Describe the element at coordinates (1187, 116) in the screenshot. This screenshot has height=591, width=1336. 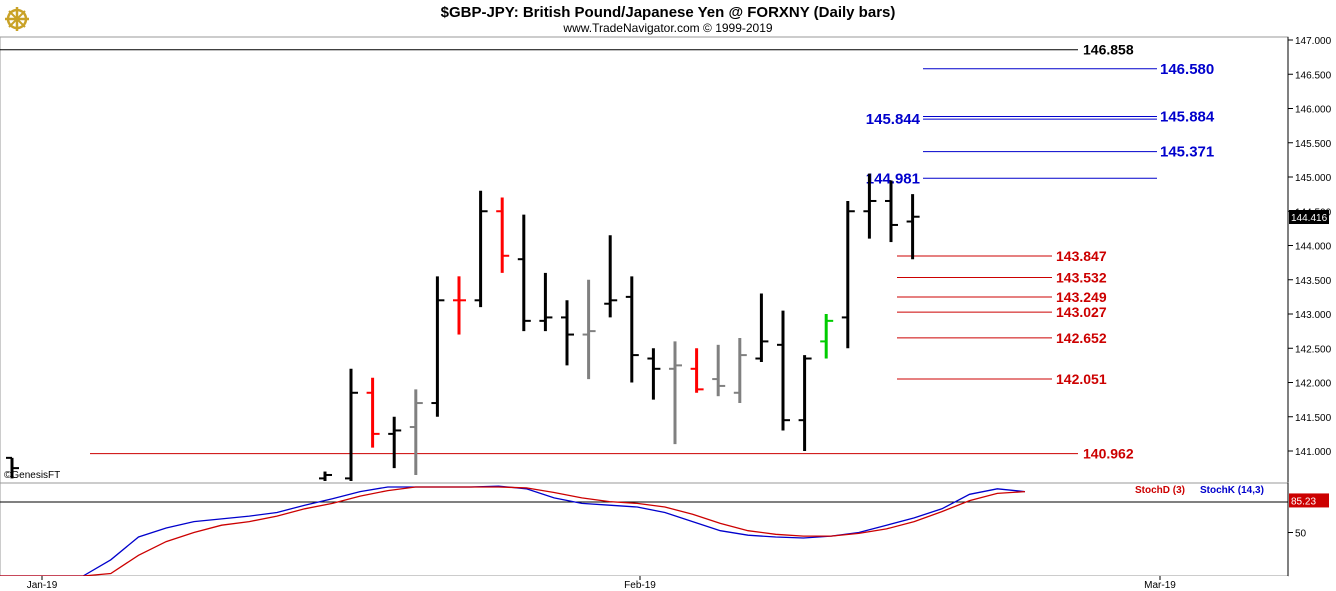
I see `level-label: 145.884` at that location.